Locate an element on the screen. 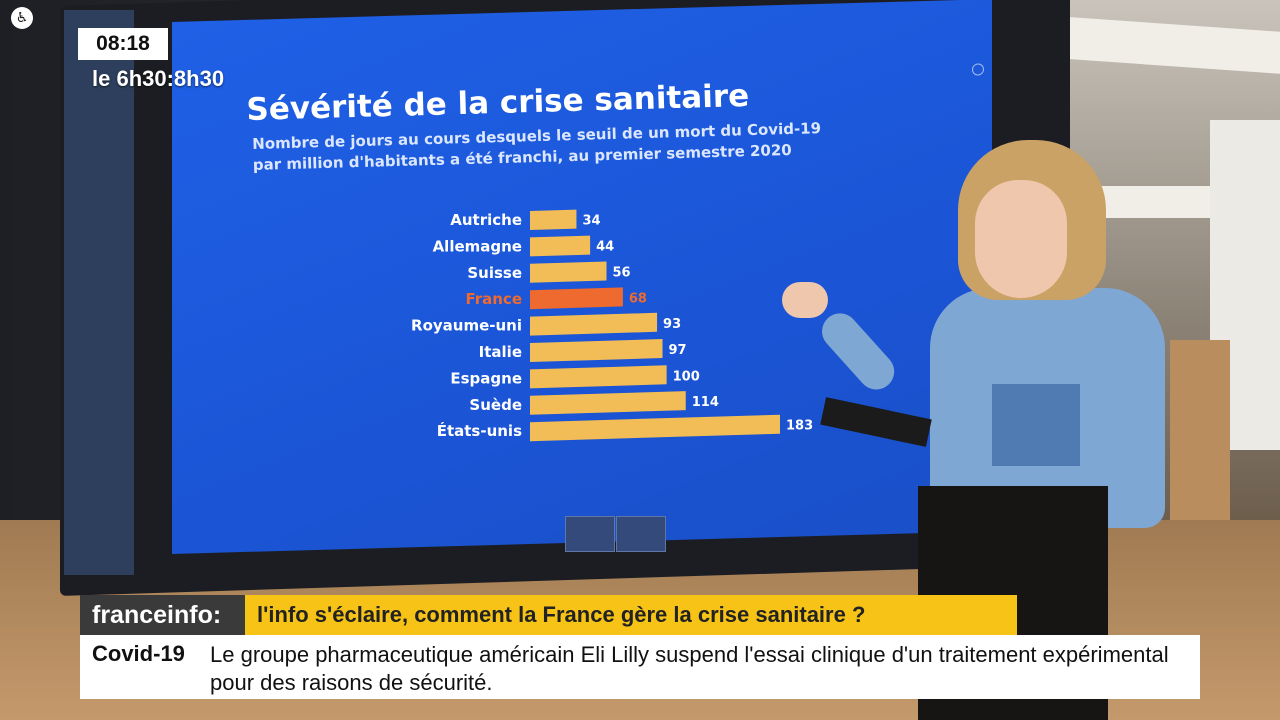 The height and width of the screenshot is (720, 1280). presenter-shirt-pocket is located at coordinates (1036, 425).